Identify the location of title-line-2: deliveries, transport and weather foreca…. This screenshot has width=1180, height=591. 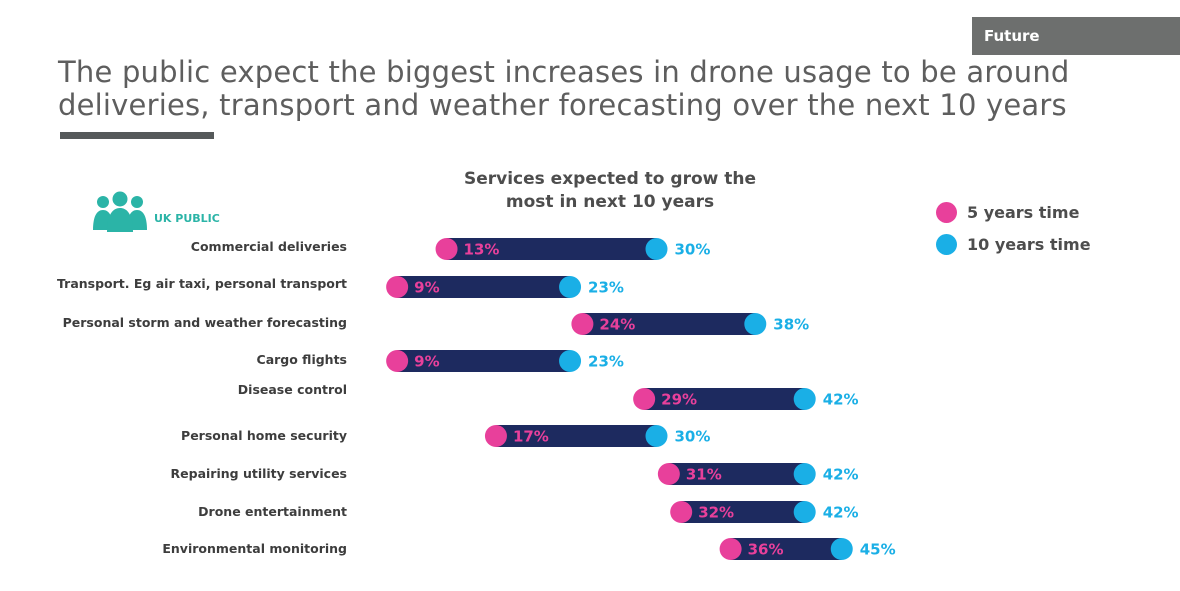
(562, 105).